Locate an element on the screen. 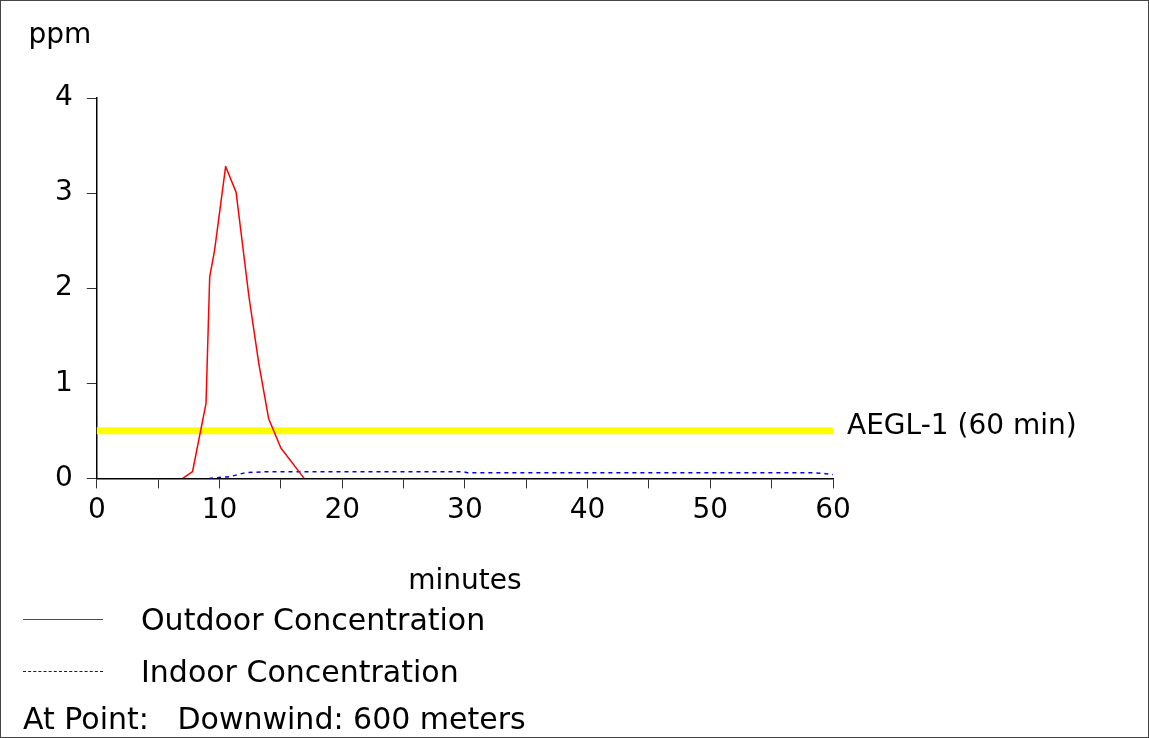  x-tick-label: 40 is located at coordinates (587, 509).